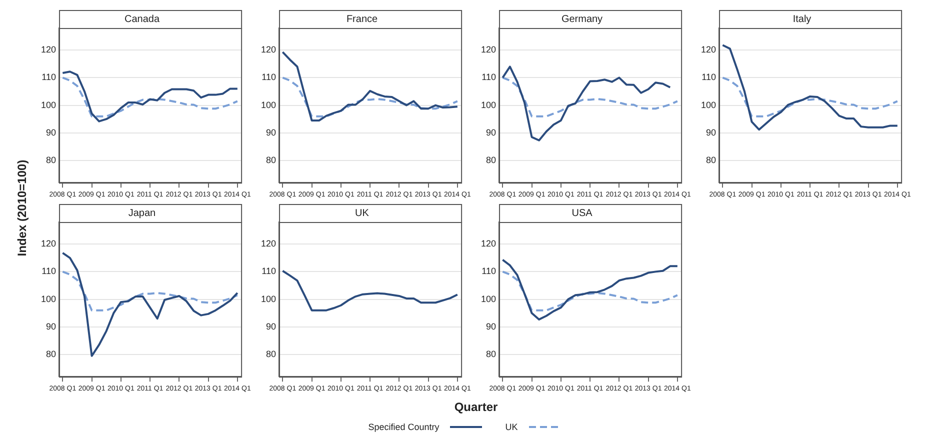 The image size is (926, 448). I want to click on chart-title: France, so click(362, 19).